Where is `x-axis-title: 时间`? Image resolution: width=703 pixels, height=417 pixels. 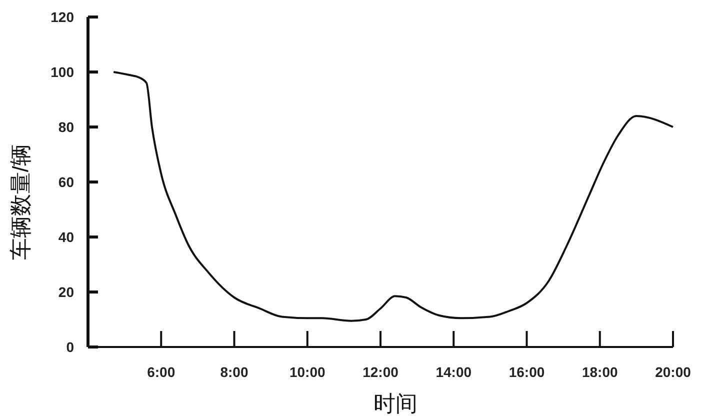 x-axis-title: 时间 is located at coordinates (396, 403).